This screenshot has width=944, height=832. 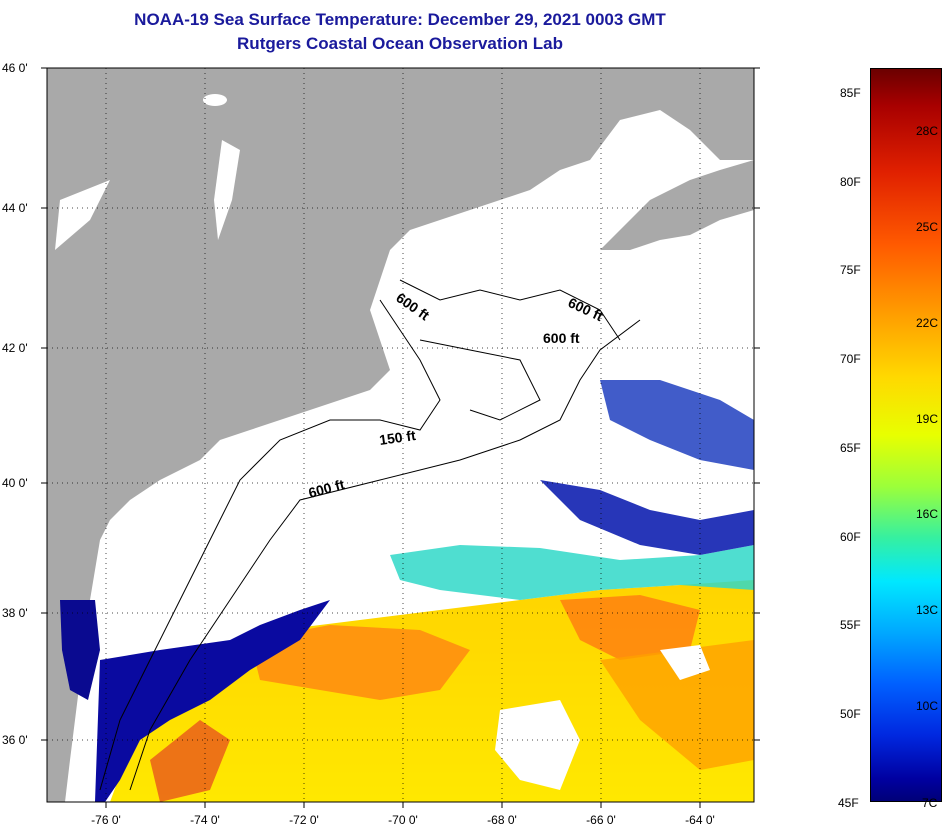 What do you see at coordinates (850, 270) in the screenshot?
I see `colorbar-f-label: 75F` at bounding box center [850, 270].